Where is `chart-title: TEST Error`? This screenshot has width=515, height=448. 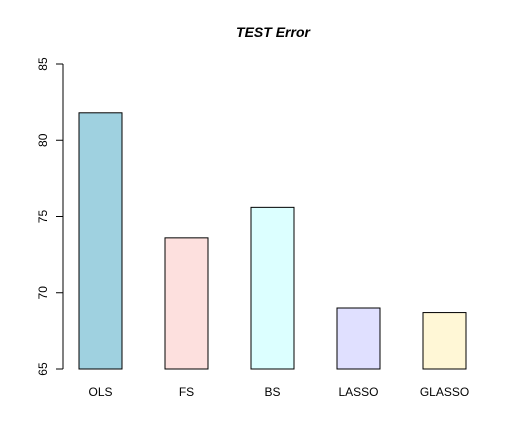 chart-title: TEST Error is located at coordinates (273, 32).